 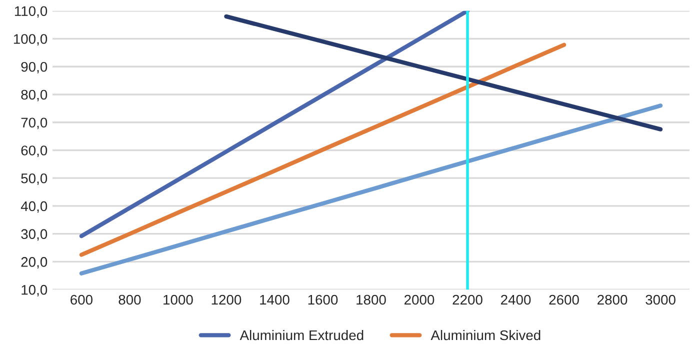 I want to click on y-tick-label: 70,0, so click(x=34, y=124).